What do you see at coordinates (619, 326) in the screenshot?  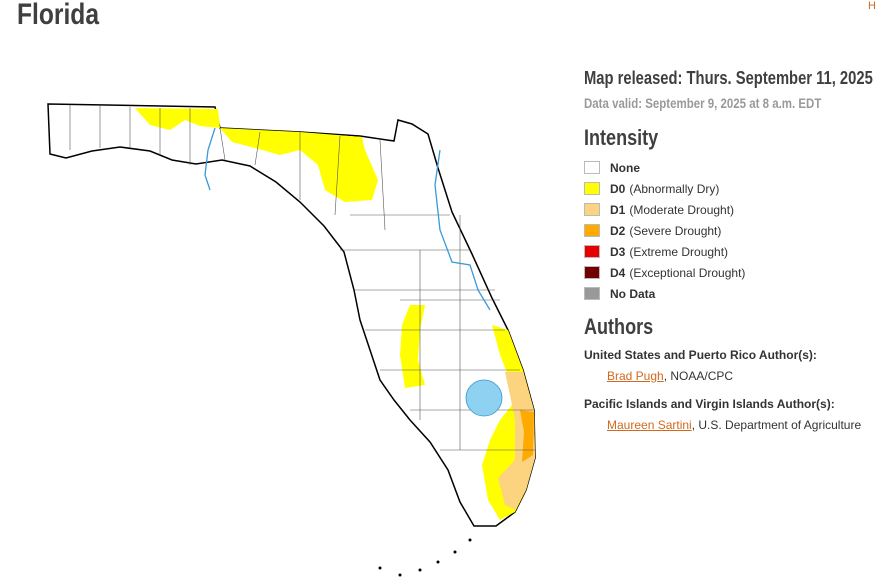 I see `authors-title: Authors` at bounding box center [619, 326].